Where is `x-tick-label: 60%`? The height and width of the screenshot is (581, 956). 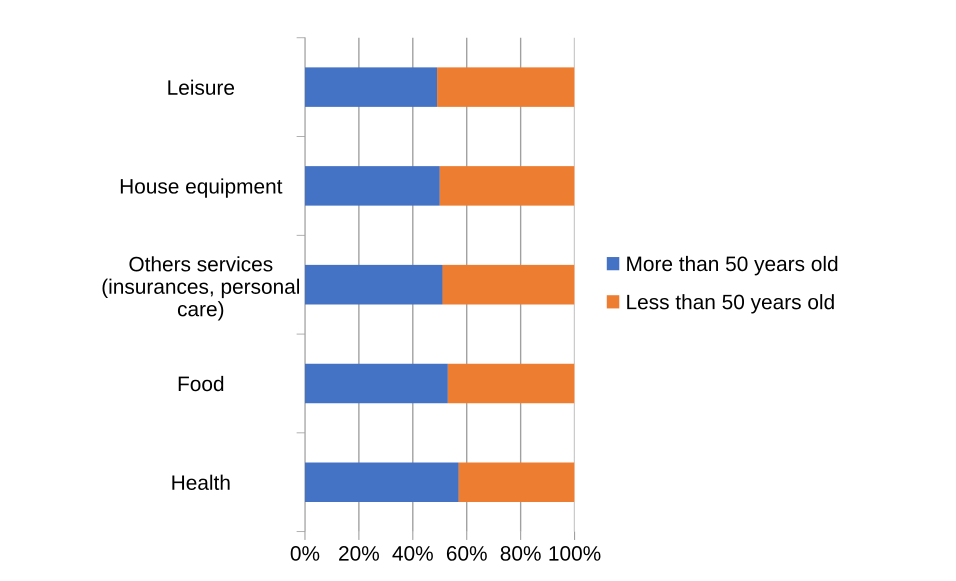
x-tick-label: 60% is located at coordinates (466, 553).